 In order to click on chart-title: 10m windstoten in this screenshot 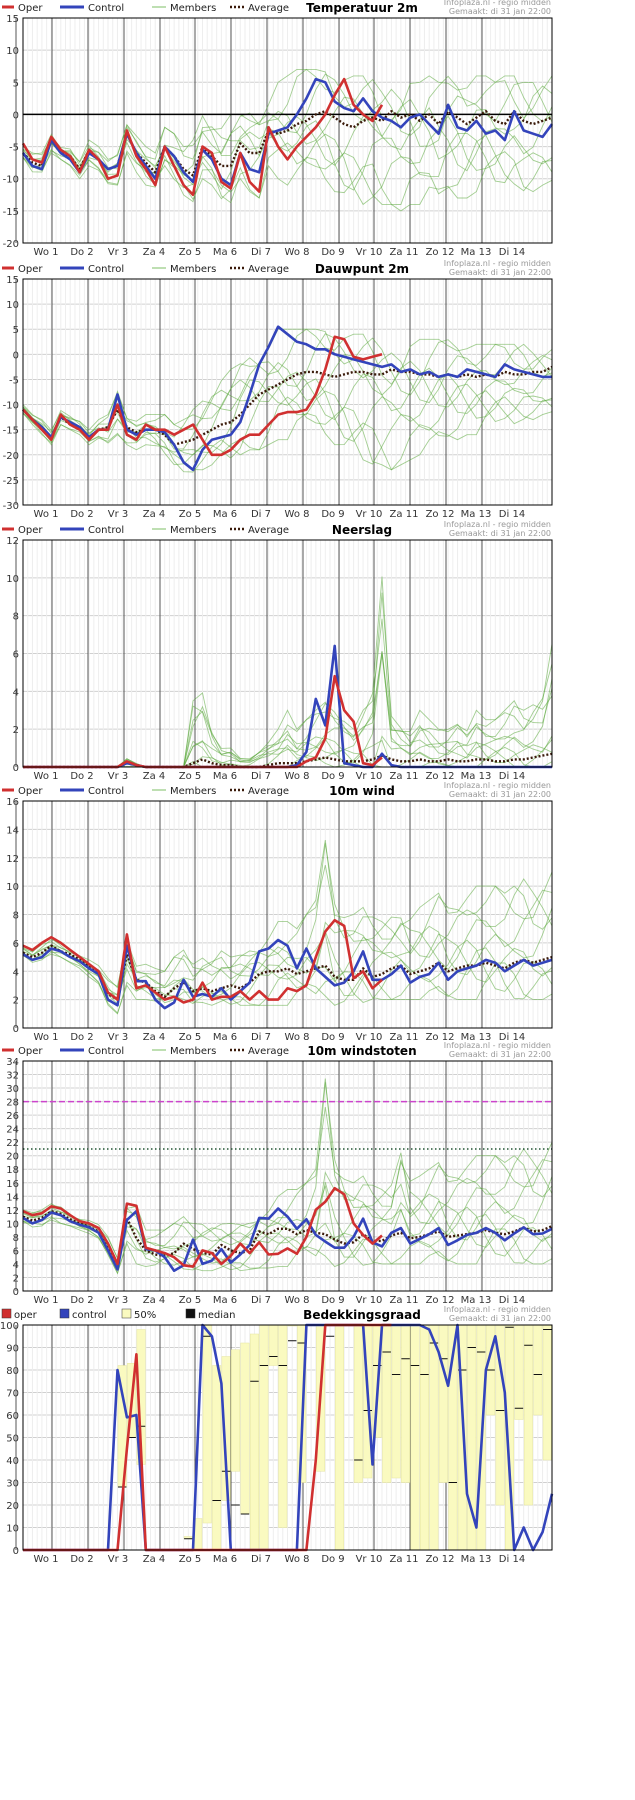, I will do `click(361, 1051)`.